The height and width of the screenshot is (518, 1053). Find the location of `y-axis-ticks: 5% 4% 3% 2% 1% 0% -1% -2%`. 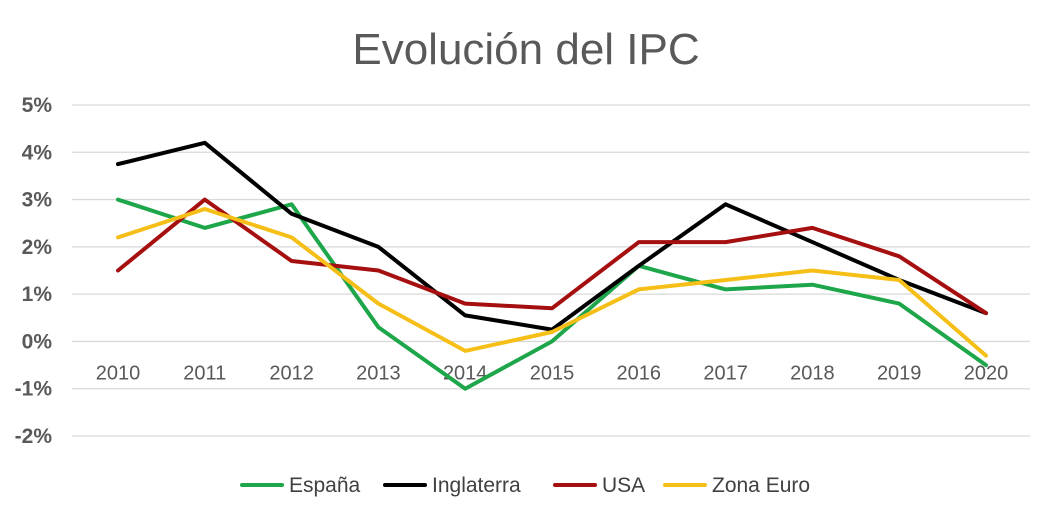

y-axis-ticks: 5% 4% 3% 2% 1% 0% -1% -2% is located at coordinates (34, 271).